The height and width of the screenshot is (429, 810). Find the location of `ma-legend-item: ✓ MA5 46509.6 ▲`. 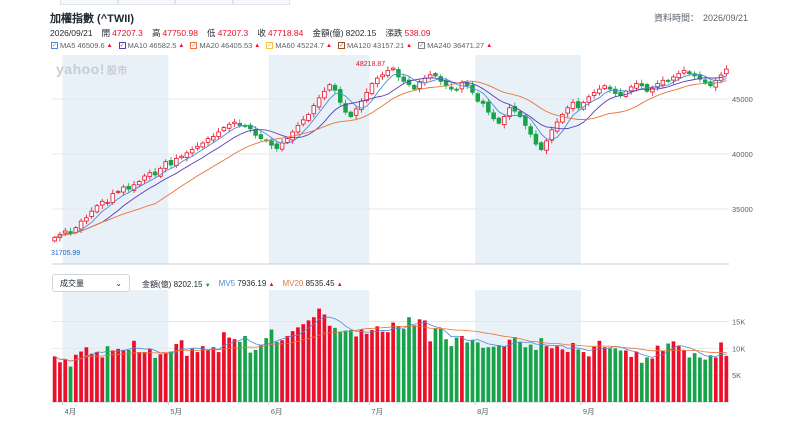

ma-legend-item: ✓ MA5 46509.6 ▲ is located at coordinates (82, 45).